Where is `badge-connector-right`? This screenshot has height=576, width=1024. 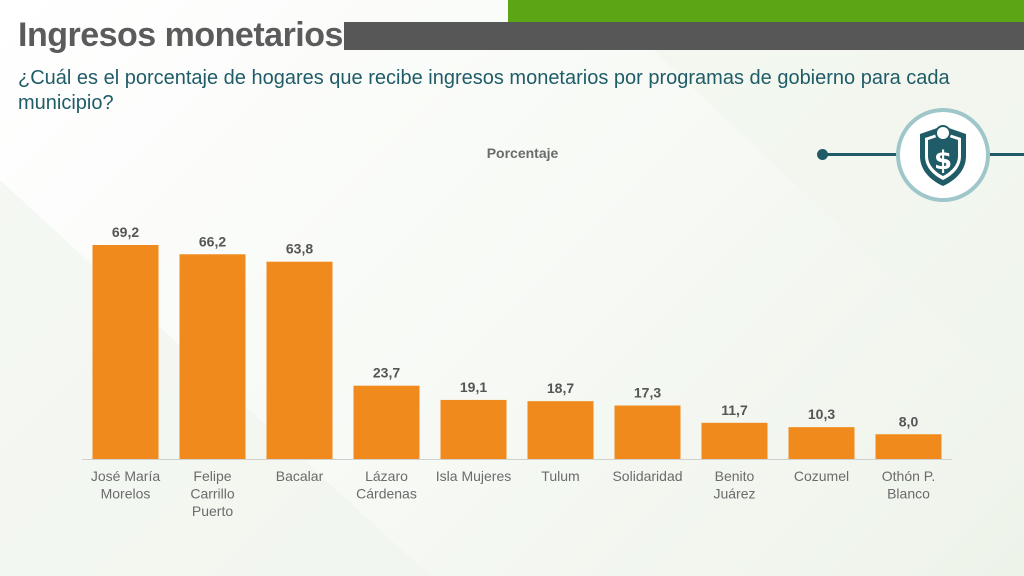
badge-connector-right is located at coordinates (1006, 154).